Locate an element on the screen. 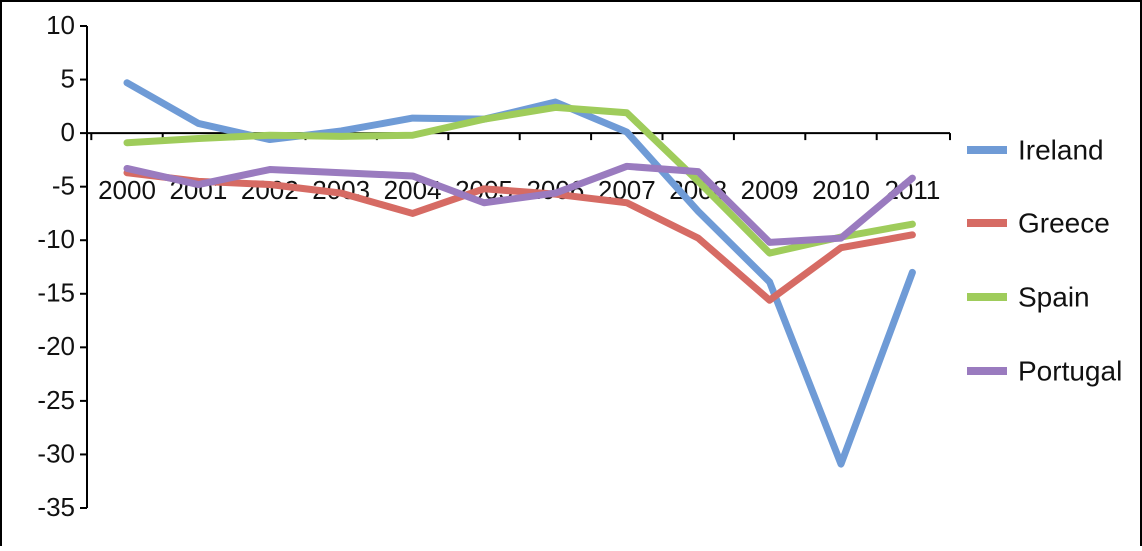 The width and height of the screenshot is (1142, 551). y-tick-labels: 10 5 0 -5 -10 -15 -20 -25 -30 -35 is located at coordinates (56, 266).